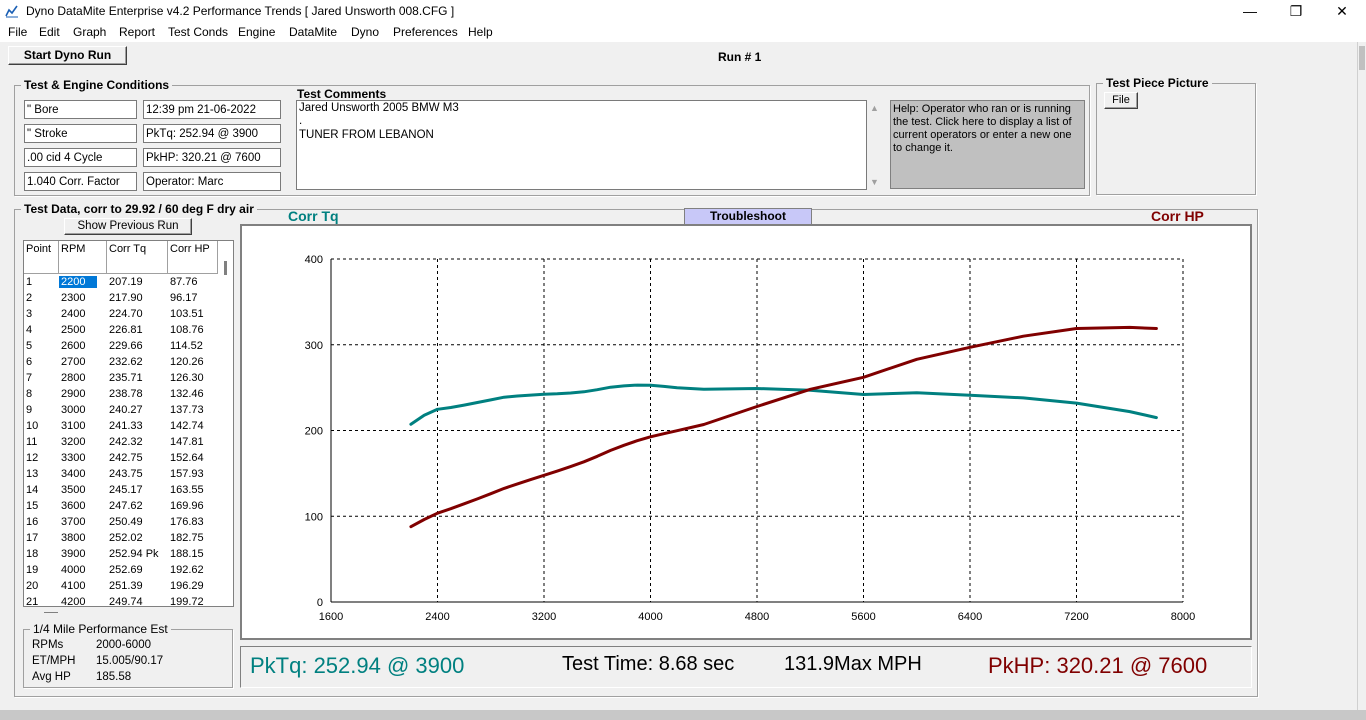  What do you see at coordinates (32, 474) in the screenshot?
I see `point-cell: 13` at bounding box center [32, 474].